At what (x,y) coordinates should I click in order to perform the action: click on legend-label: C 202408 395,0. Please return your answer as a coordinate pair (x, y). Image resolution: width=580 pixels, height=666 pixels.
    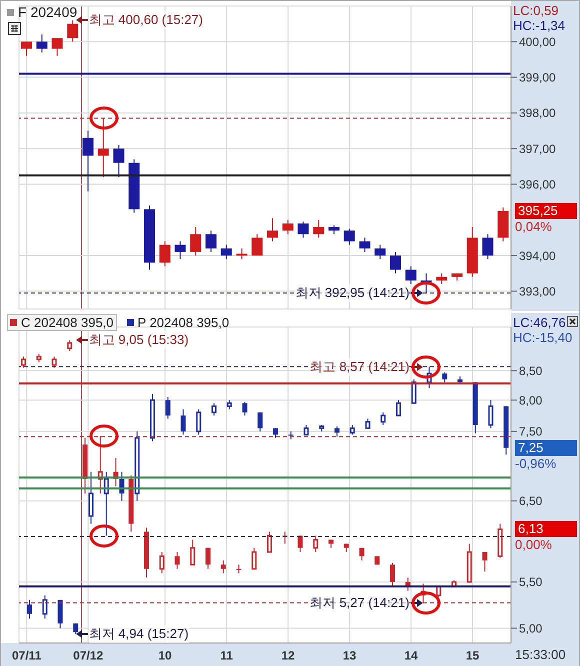
    Looking at the image, I should click on (67, 322).